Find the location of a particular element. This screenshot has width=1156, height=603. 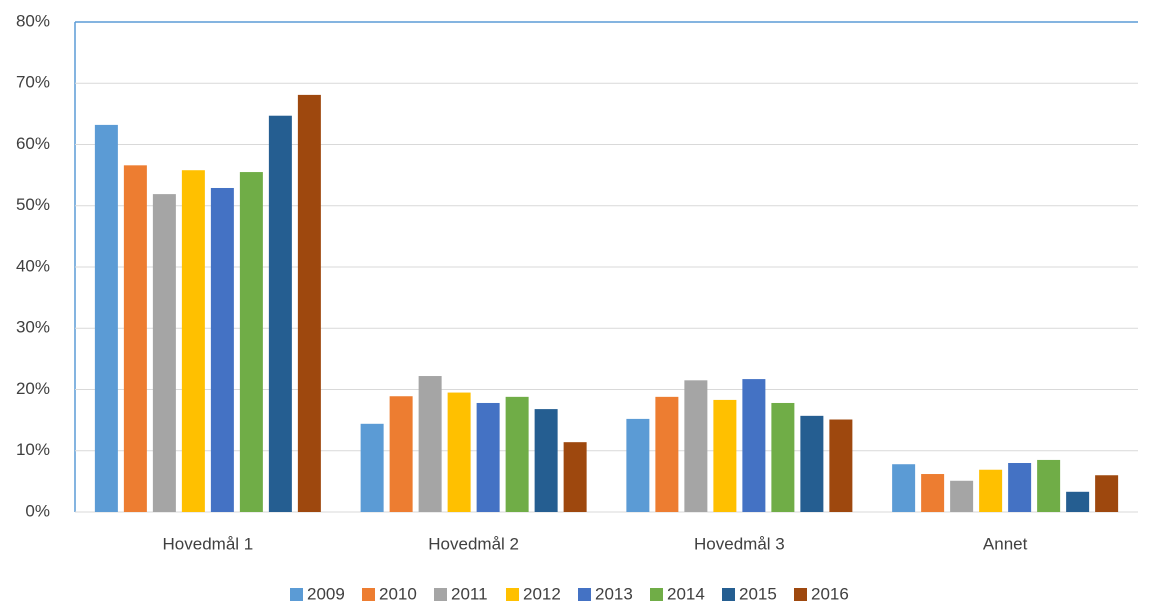

y-tick-label: 40% is located at coordinates (33, 265).